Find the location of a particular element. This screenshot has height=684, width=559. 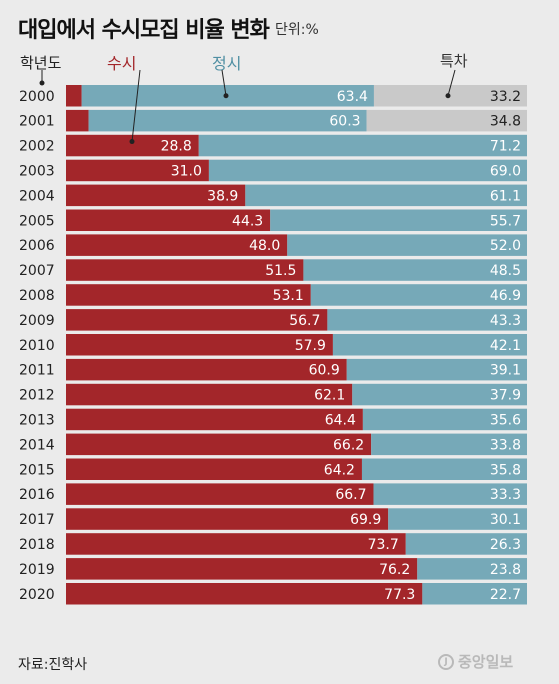

data-label: 69.0 is located at coordinates (505, 171).